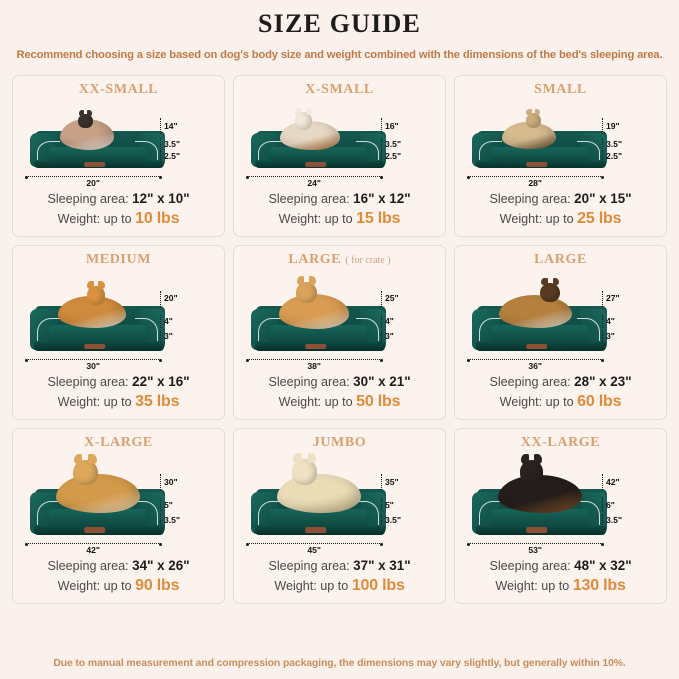 This screenshot has height=679, width=679. What do you see at coordinates (171, 481) in the screenshot?
I see `dim-total-height-label: 30"` at bounding box center [171, 481].